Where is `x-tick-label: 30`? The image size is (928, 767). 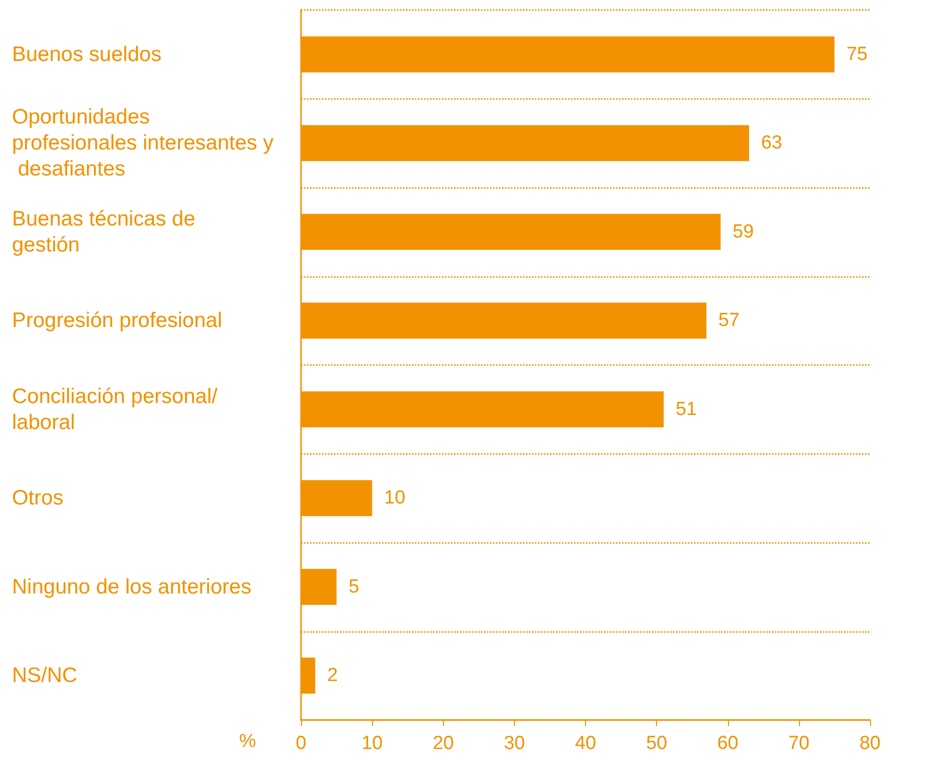 x-tick-label: 30 is located at coordinates (514, 743).